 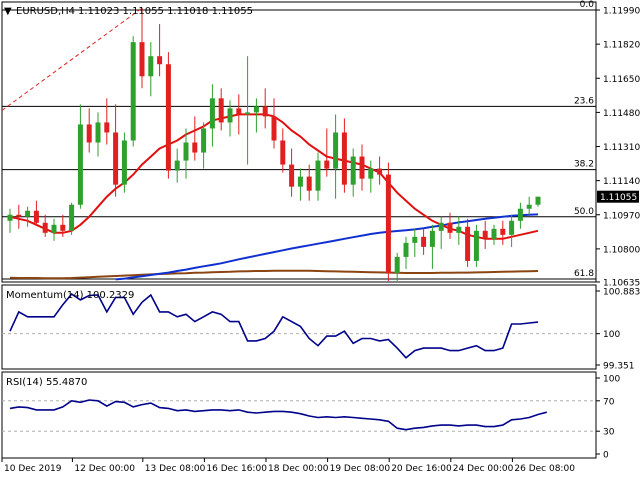 What do you see at coordinates (70, 295) in the screenshot?
I see `momentum-title: Momentum(14) 100.2329` at bounding box center [70, 295].